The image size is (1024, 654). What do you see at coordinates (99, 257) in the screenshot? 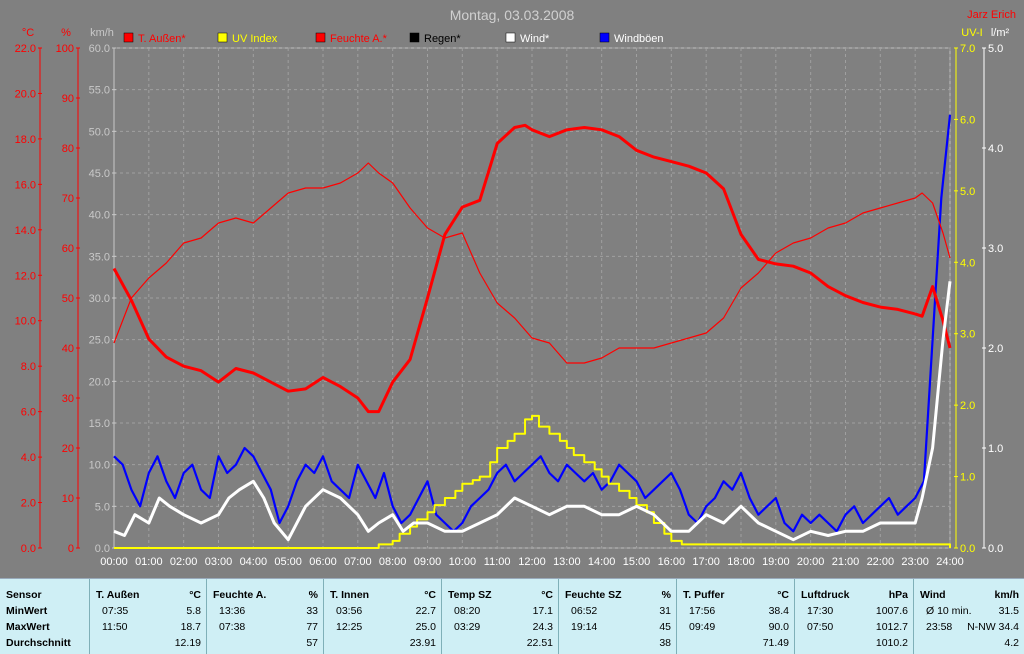
I see `wind-tick-label: 35.0` at bounding box center [99, 257].